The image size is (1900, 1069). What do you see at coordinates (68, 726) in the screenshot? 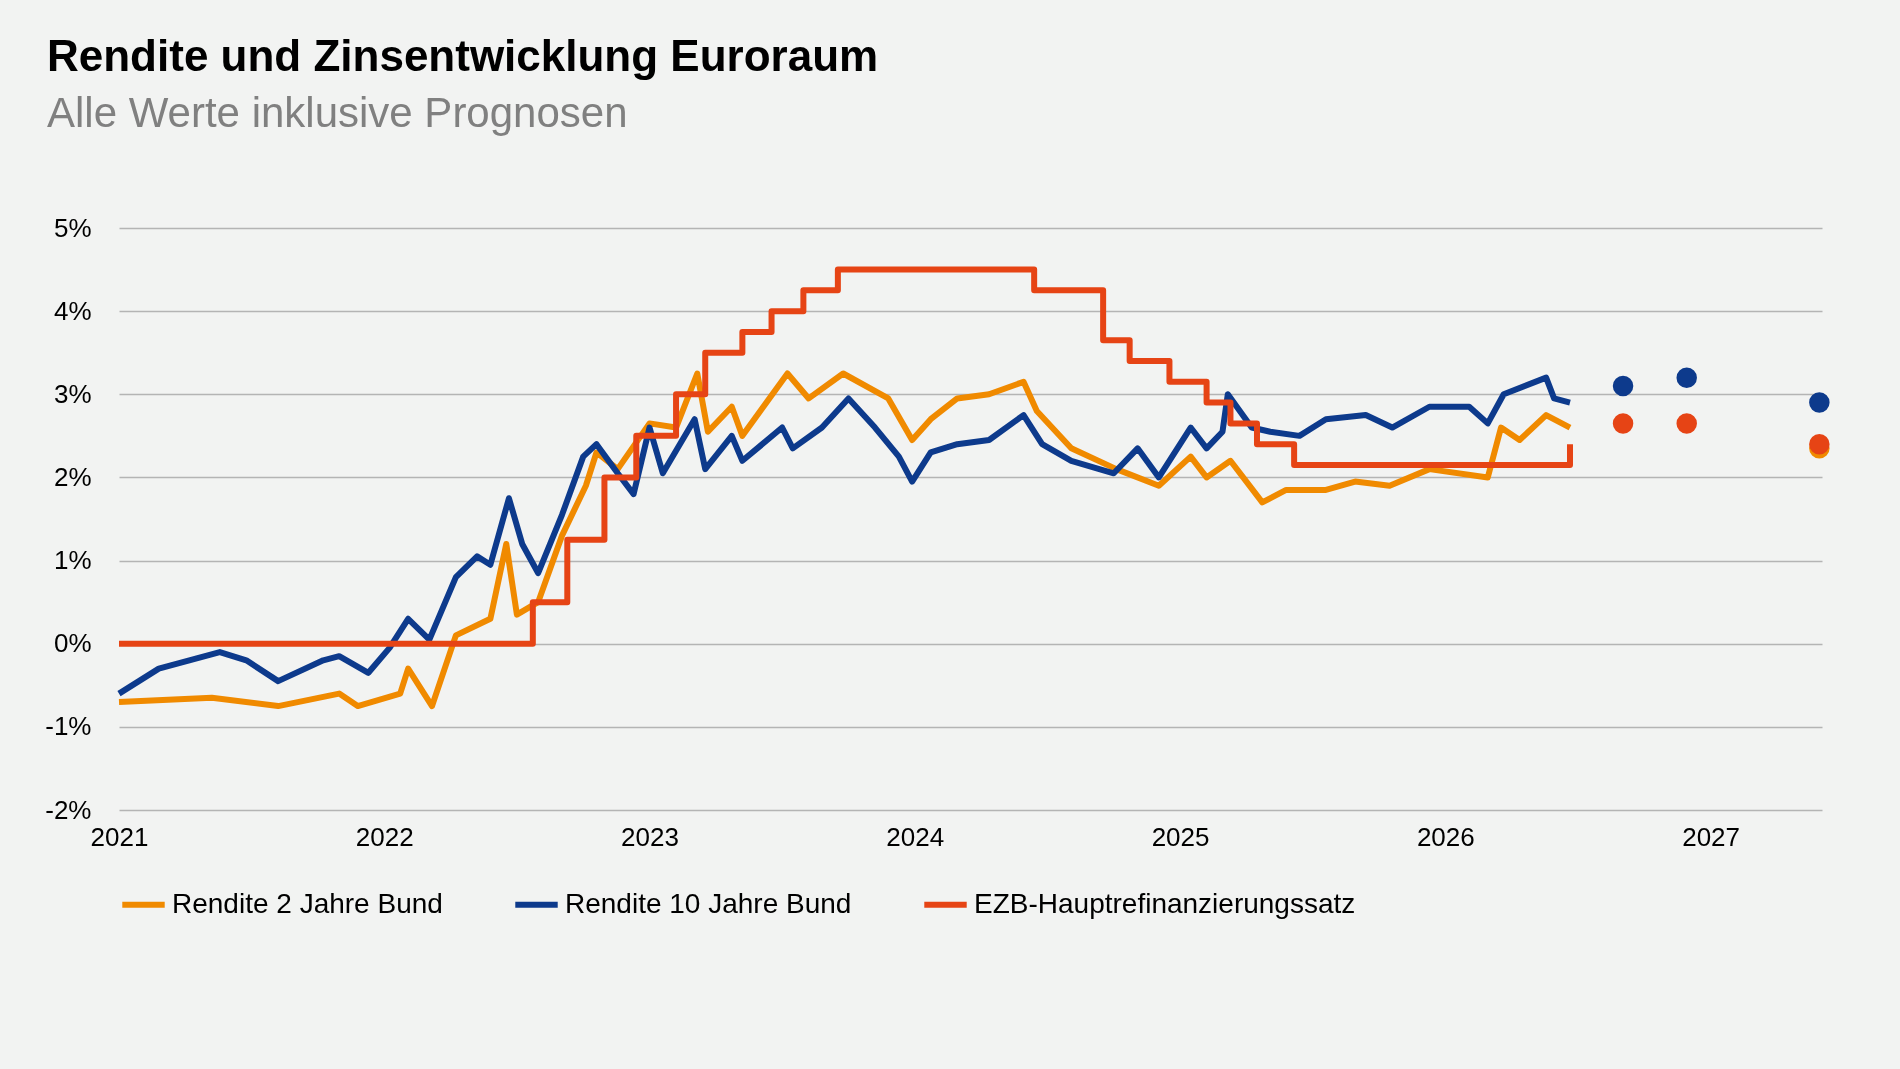
I see `y-tick-label: -1%` at bounding box center [68, 726].